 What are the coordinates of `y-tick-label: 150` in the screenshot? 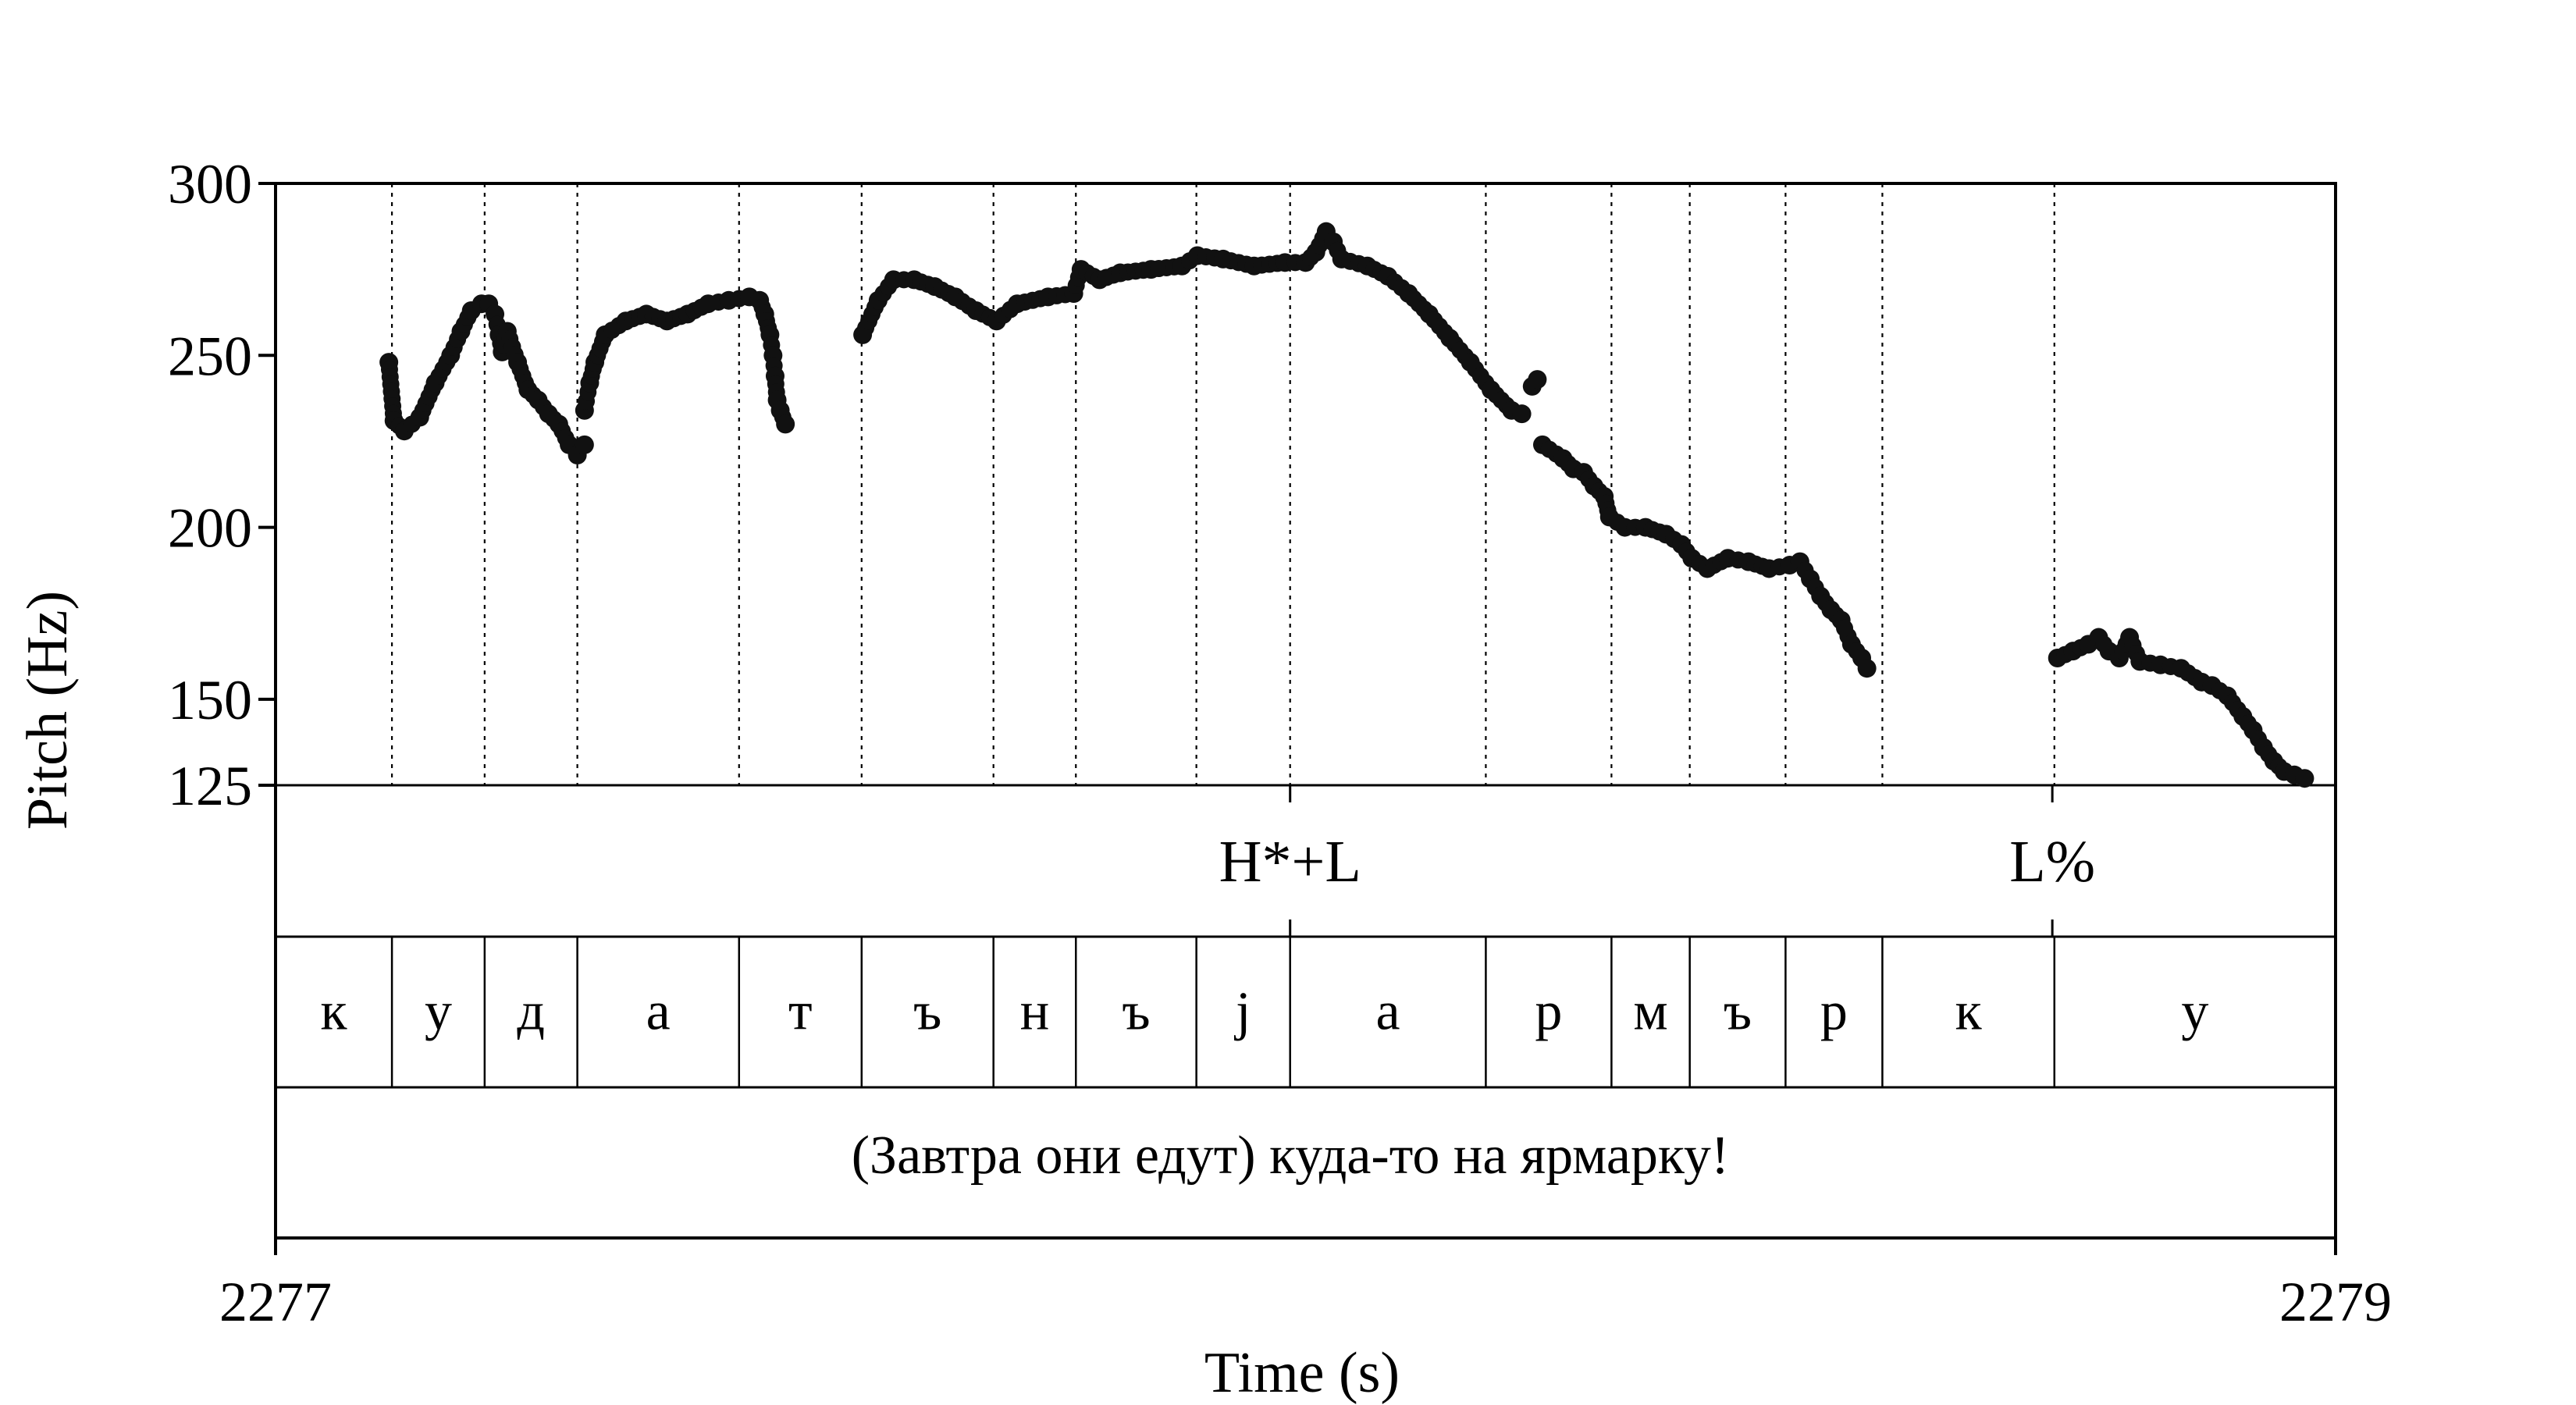 It's located at (210, 700).